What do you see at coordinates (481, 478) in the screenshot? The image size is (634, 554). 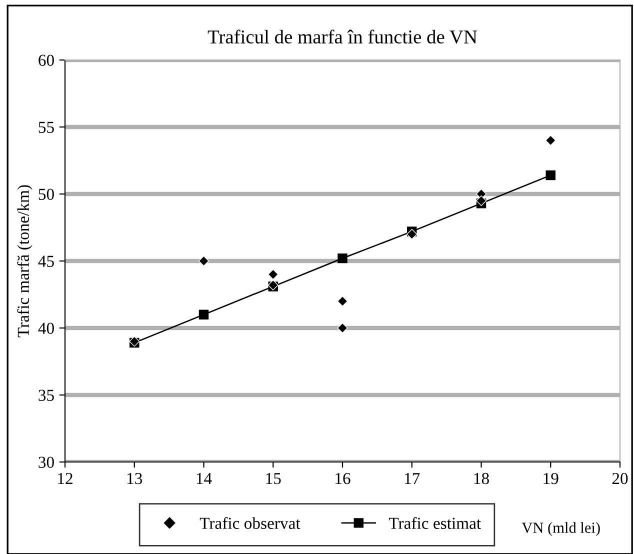 I see `x-tick-label: 18` at bounding box center [481, 478].